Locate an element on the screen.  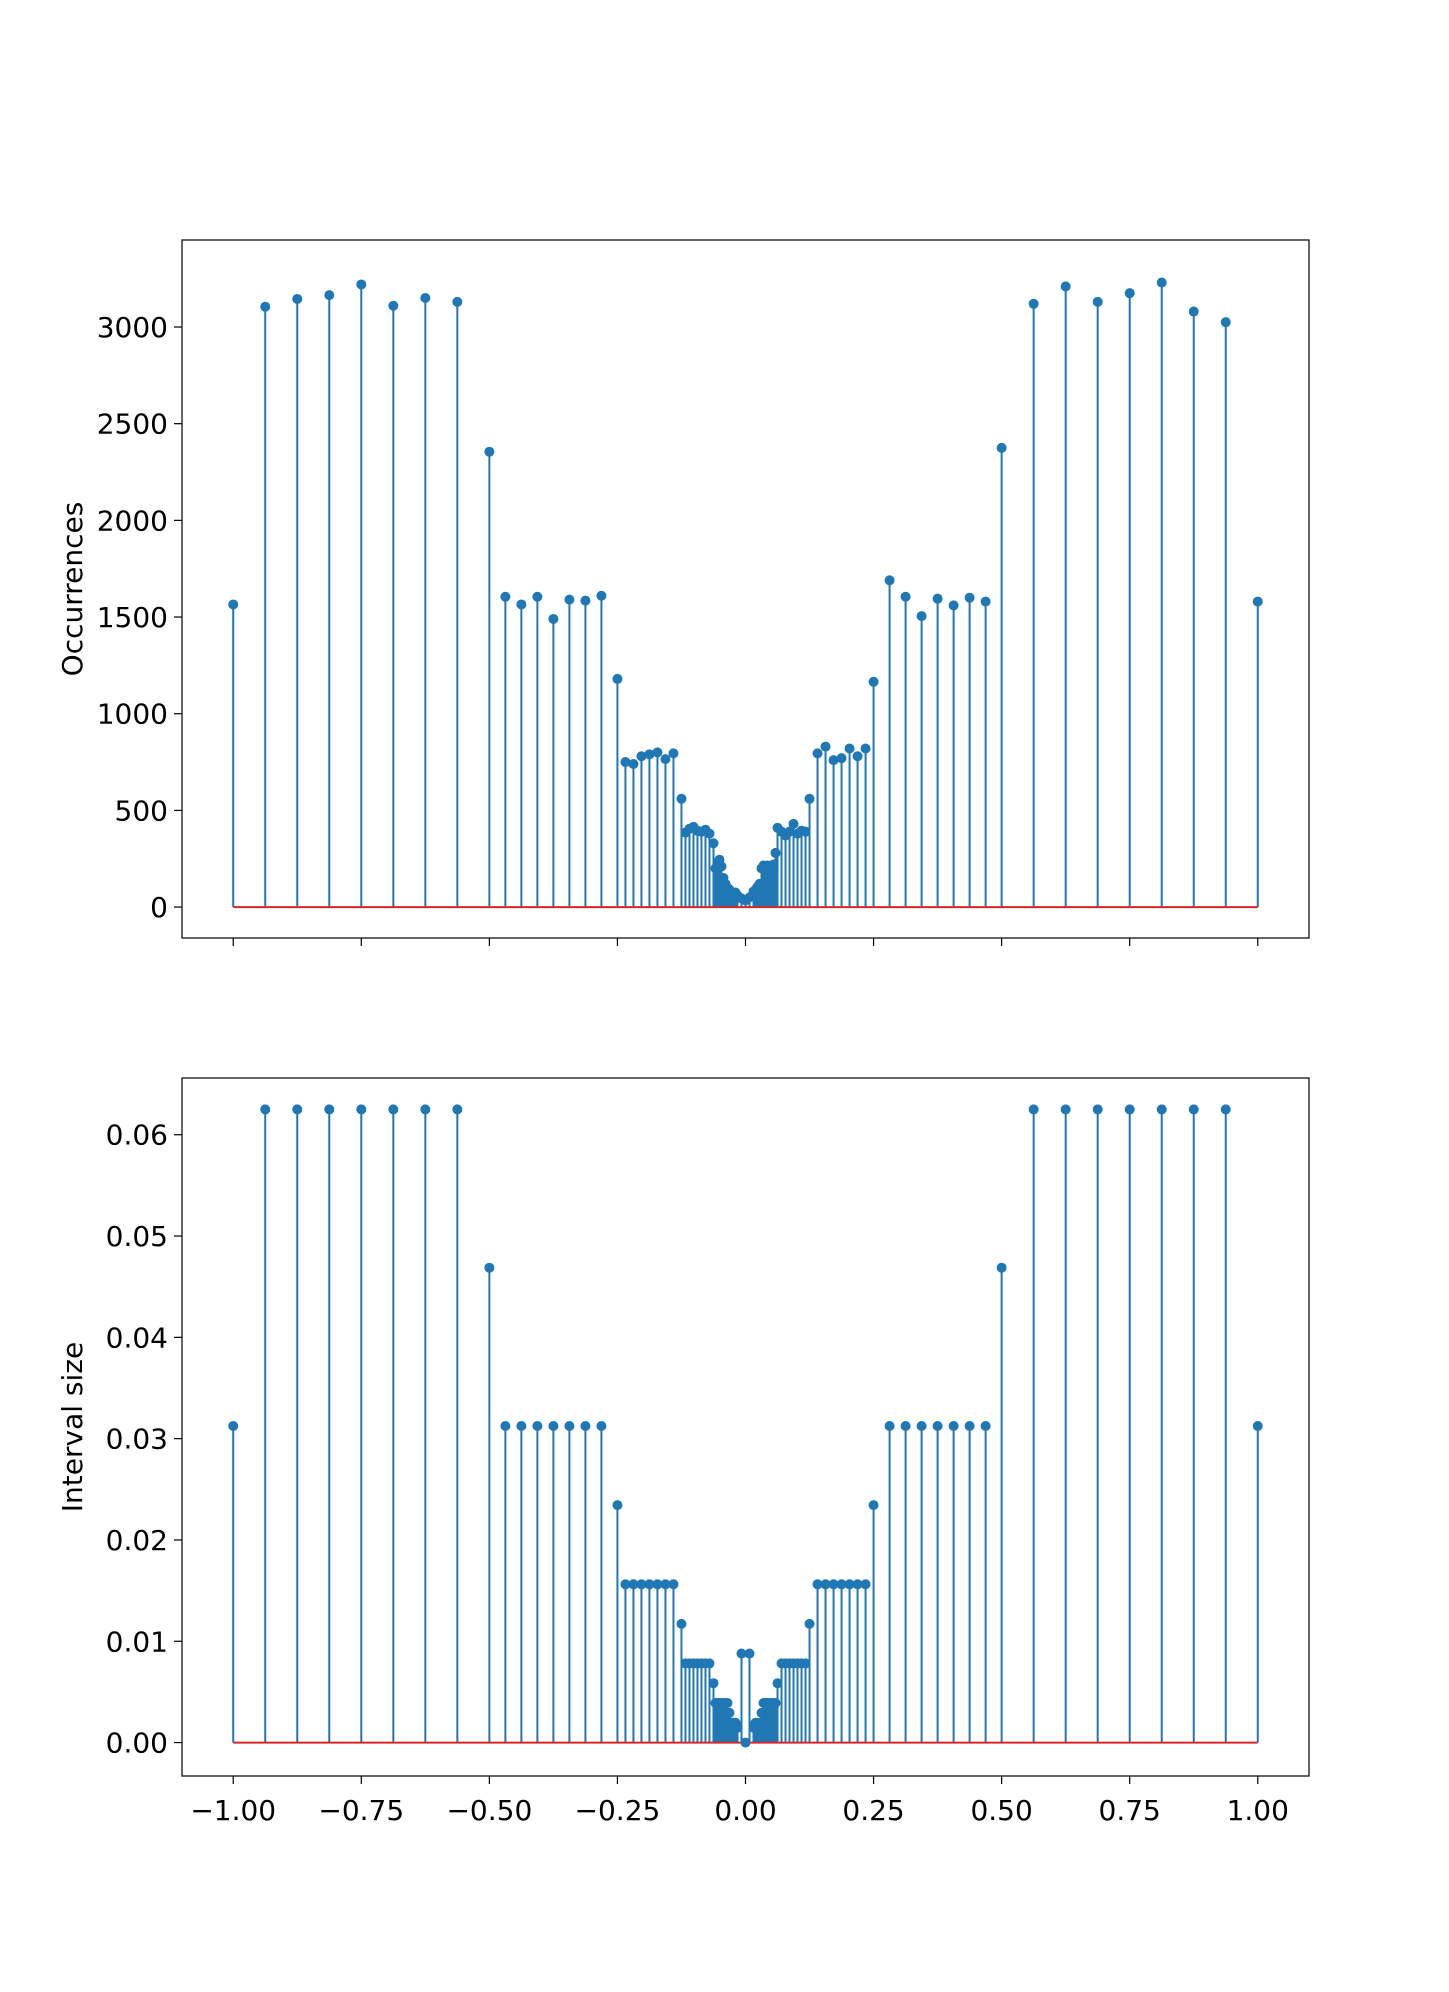
interval-size-x-tick-label: 0.75 is located at coordinates (1130, 1810).